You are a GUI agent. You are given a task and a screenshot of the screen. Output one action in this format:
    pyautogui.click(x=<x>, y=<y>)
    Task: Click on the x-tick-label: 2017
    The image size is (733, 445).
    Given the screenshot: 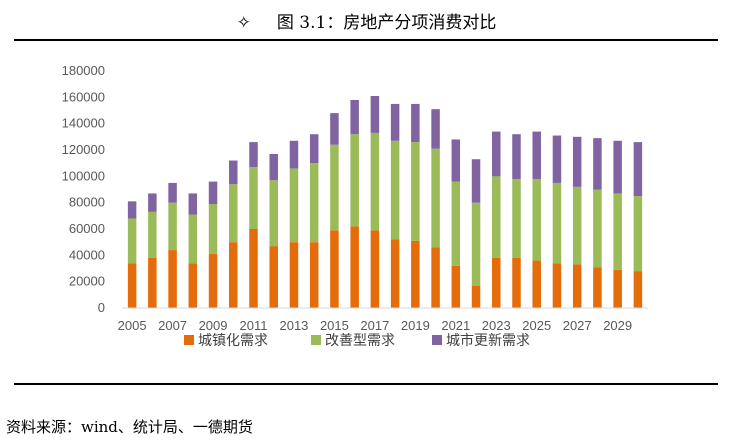 What is the action you would take?
    pyautogui.click(x=374, y=325)
    